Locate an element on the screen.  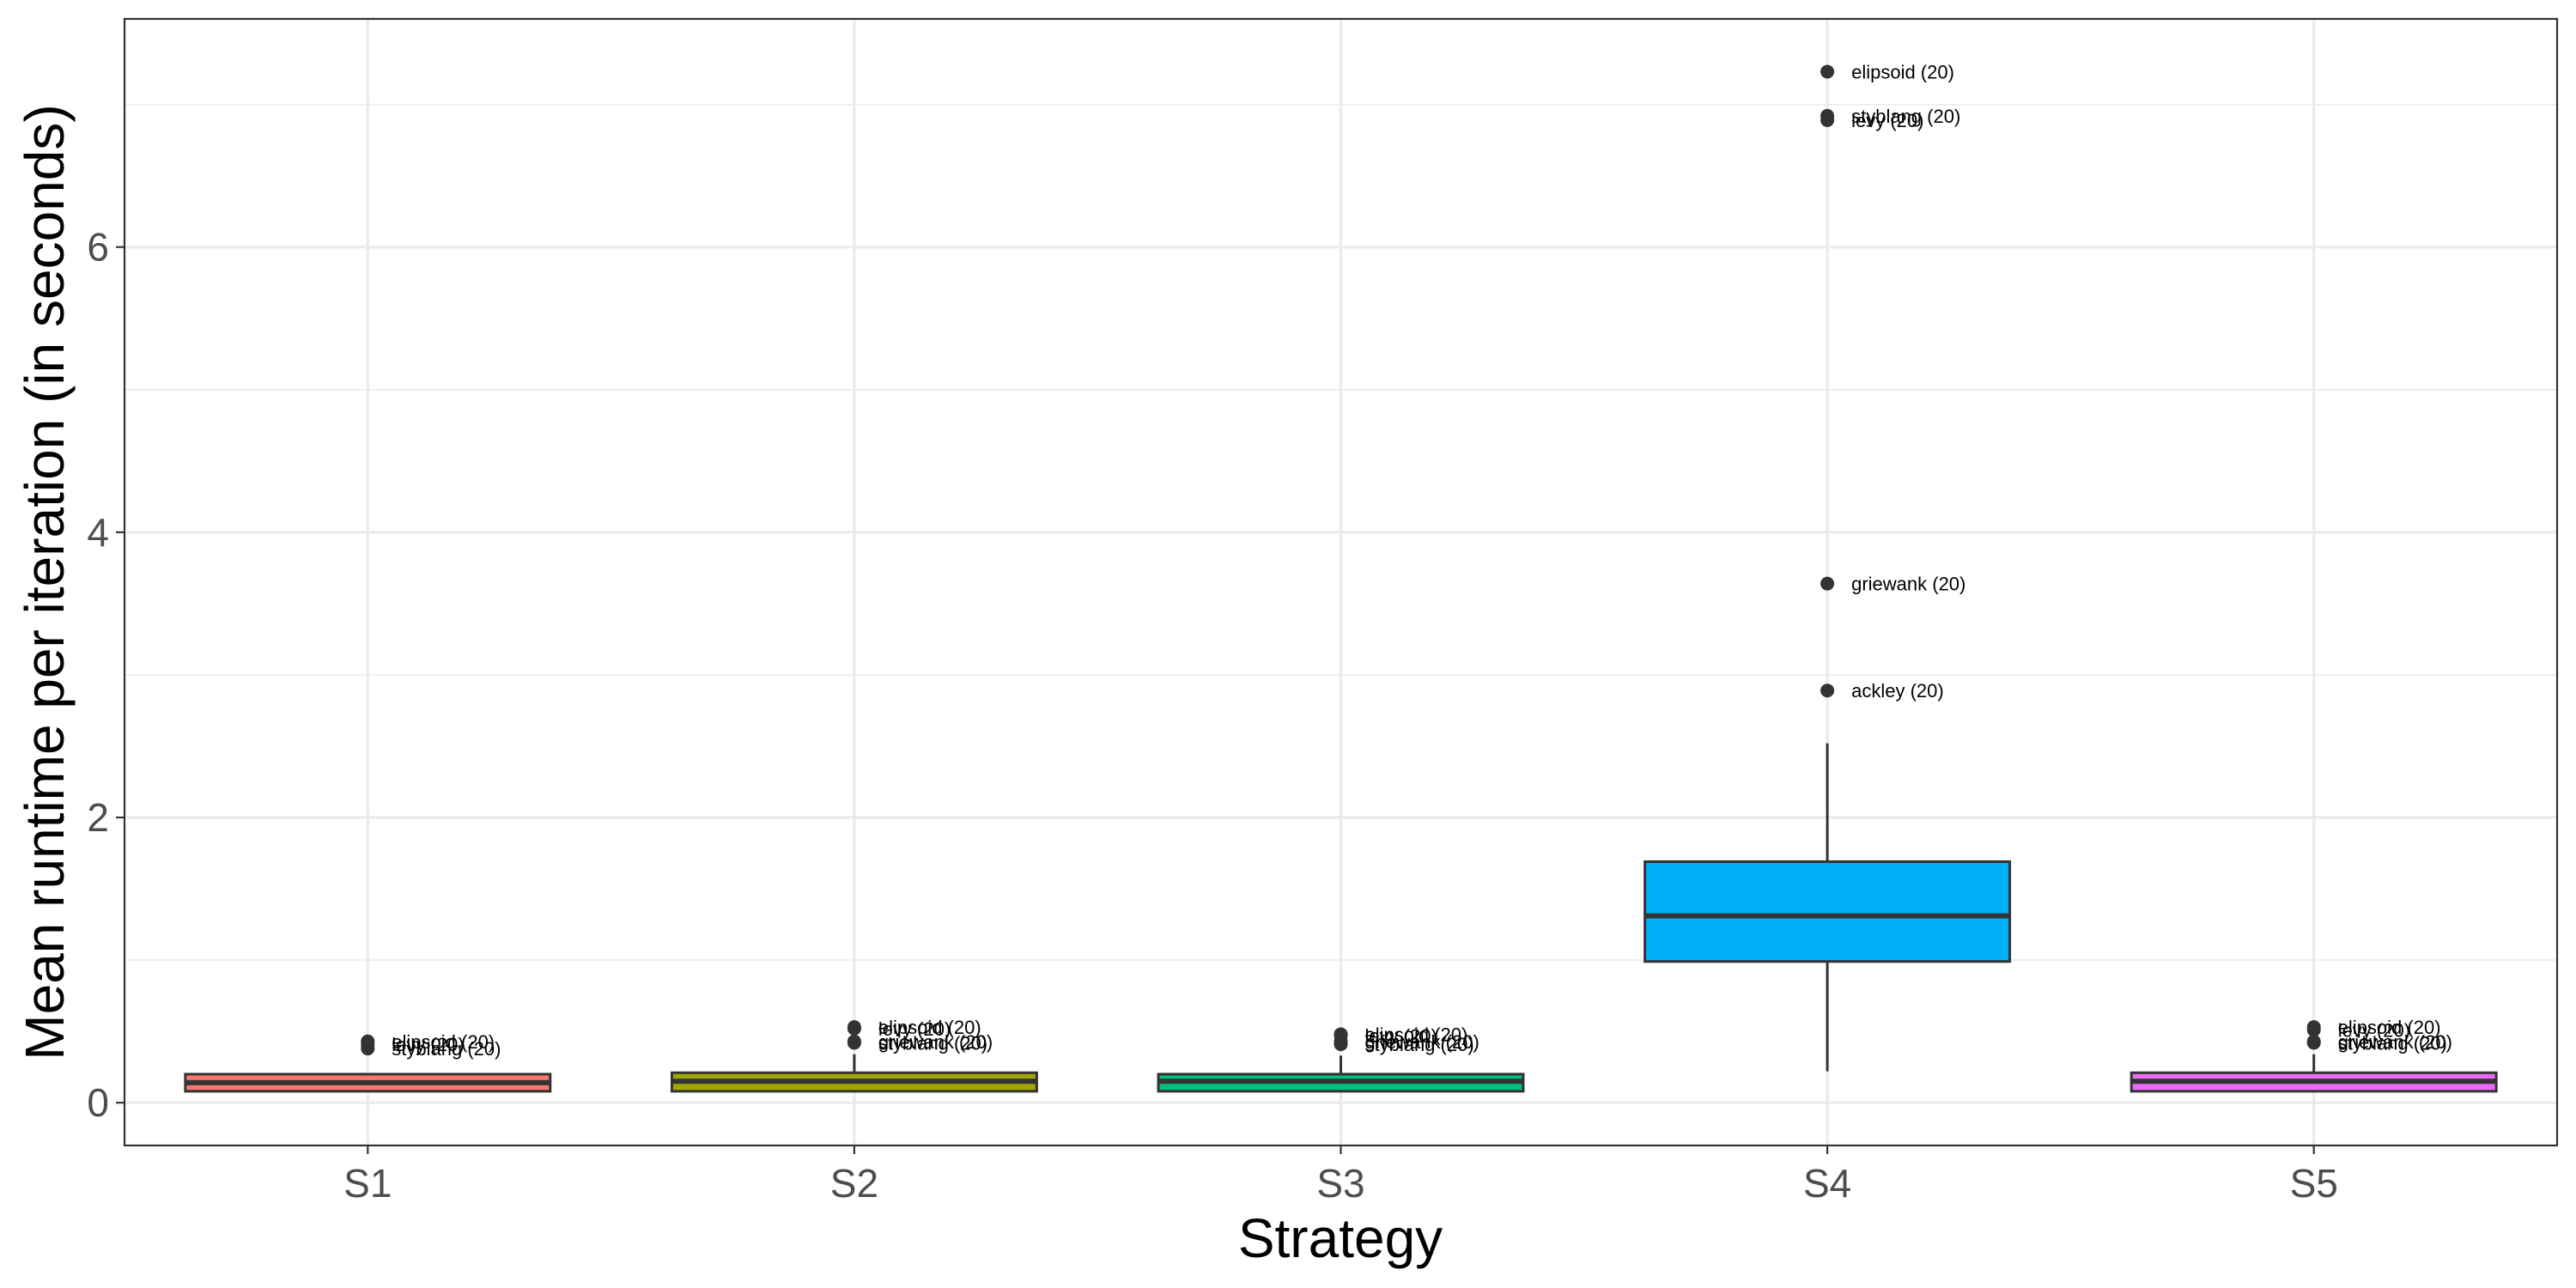
y-tick-label: 0 is located at coordinates (98, 1102).